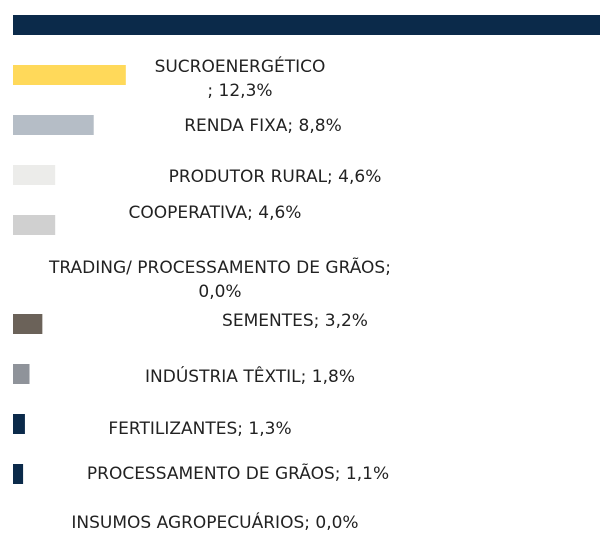 Image resolution: width=600 pixels, height=535 pixels. I want to click on data-label: COOPERATIVA; 4,6%, so click(215, 213).